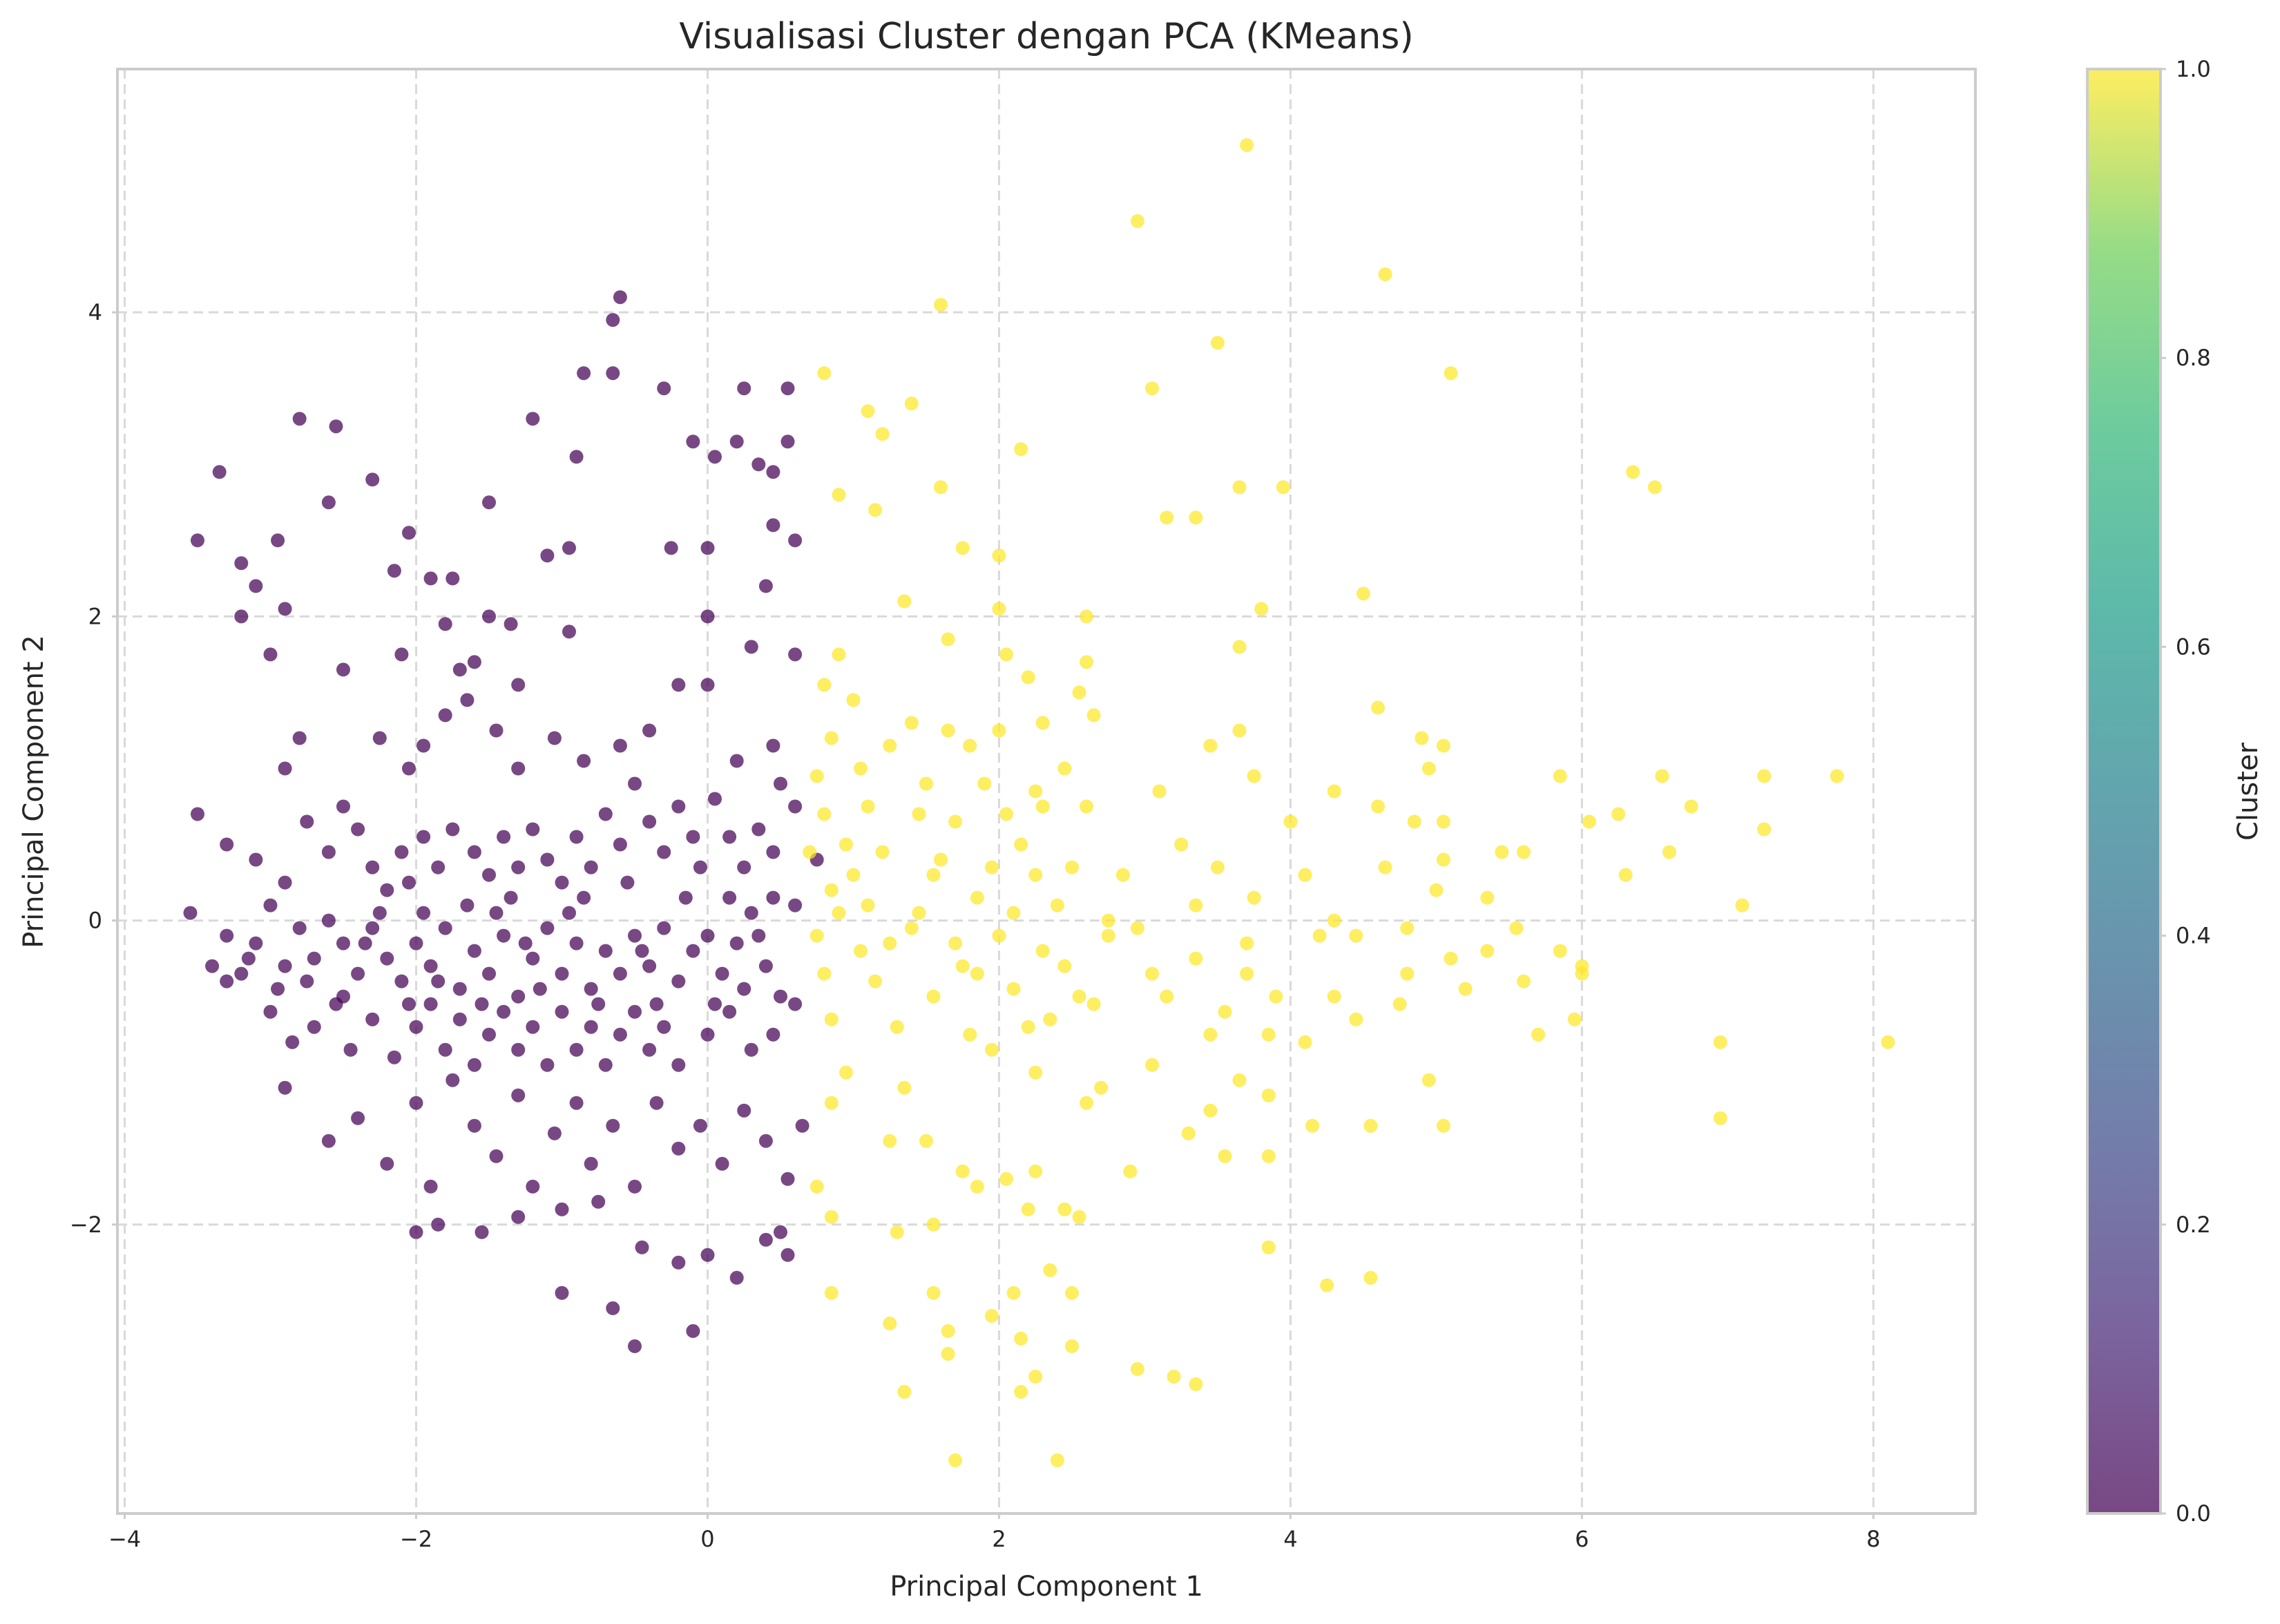 This screenshot has height=1624, width=2280. I want to click on y-axis-label: Principal Component 2, so click(34, 791).